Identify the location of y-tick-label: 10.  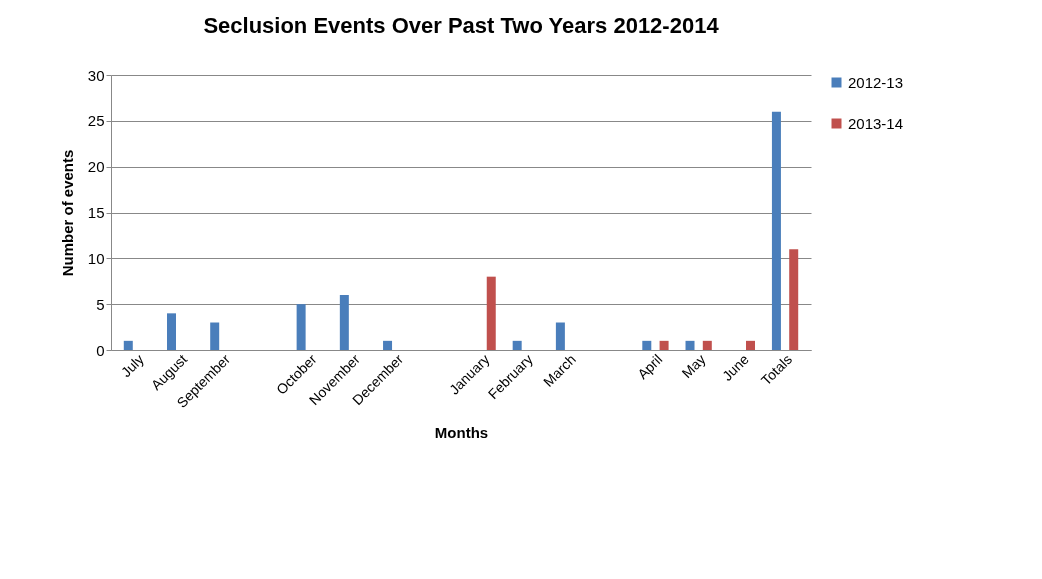
(96, 258).